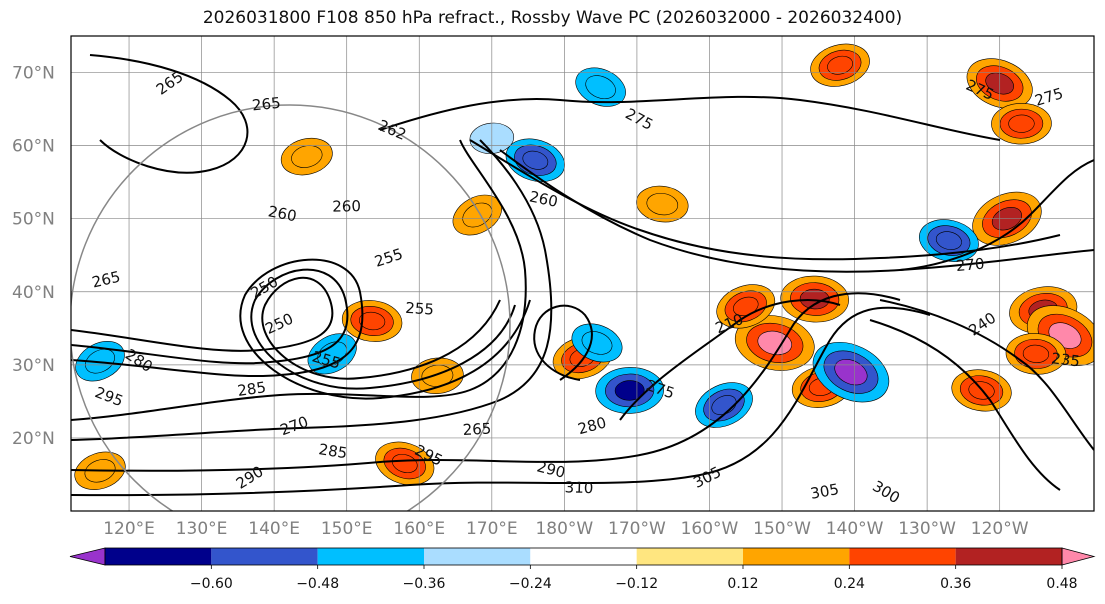 The image size is (1105, 604). I want to click on contour-label: 235, so click(1065, 359).